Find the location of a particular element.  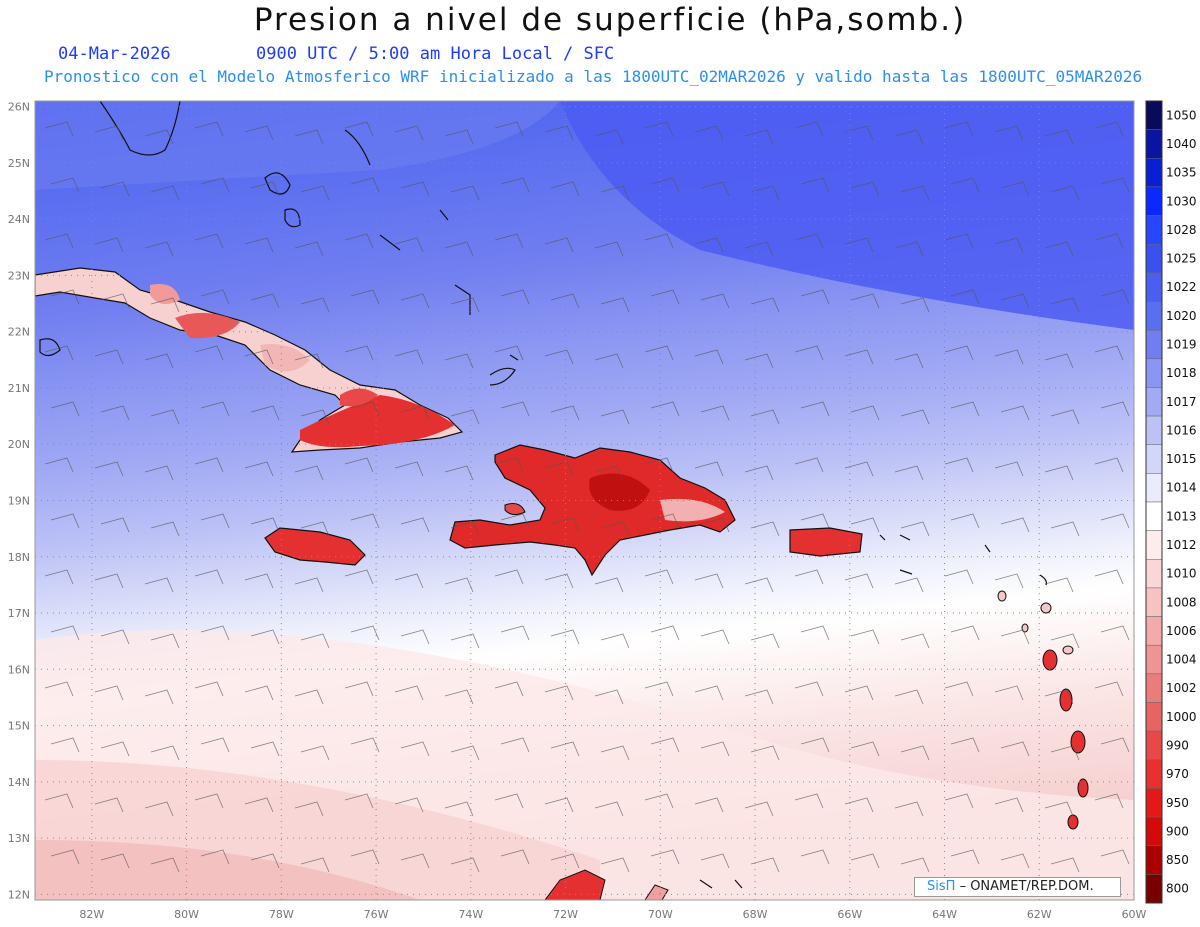

colorbar-label: 1040 is located at coordinates (1181, 144).